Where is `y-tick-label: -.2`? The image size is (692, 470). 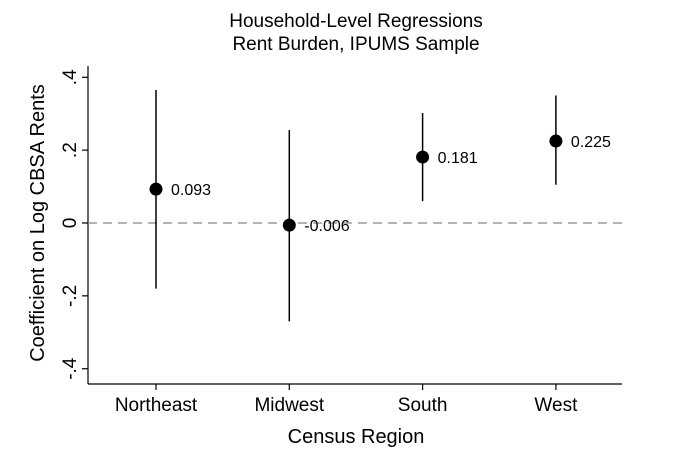
y-tick-label: -.2 is located at coordinates (70, 296).